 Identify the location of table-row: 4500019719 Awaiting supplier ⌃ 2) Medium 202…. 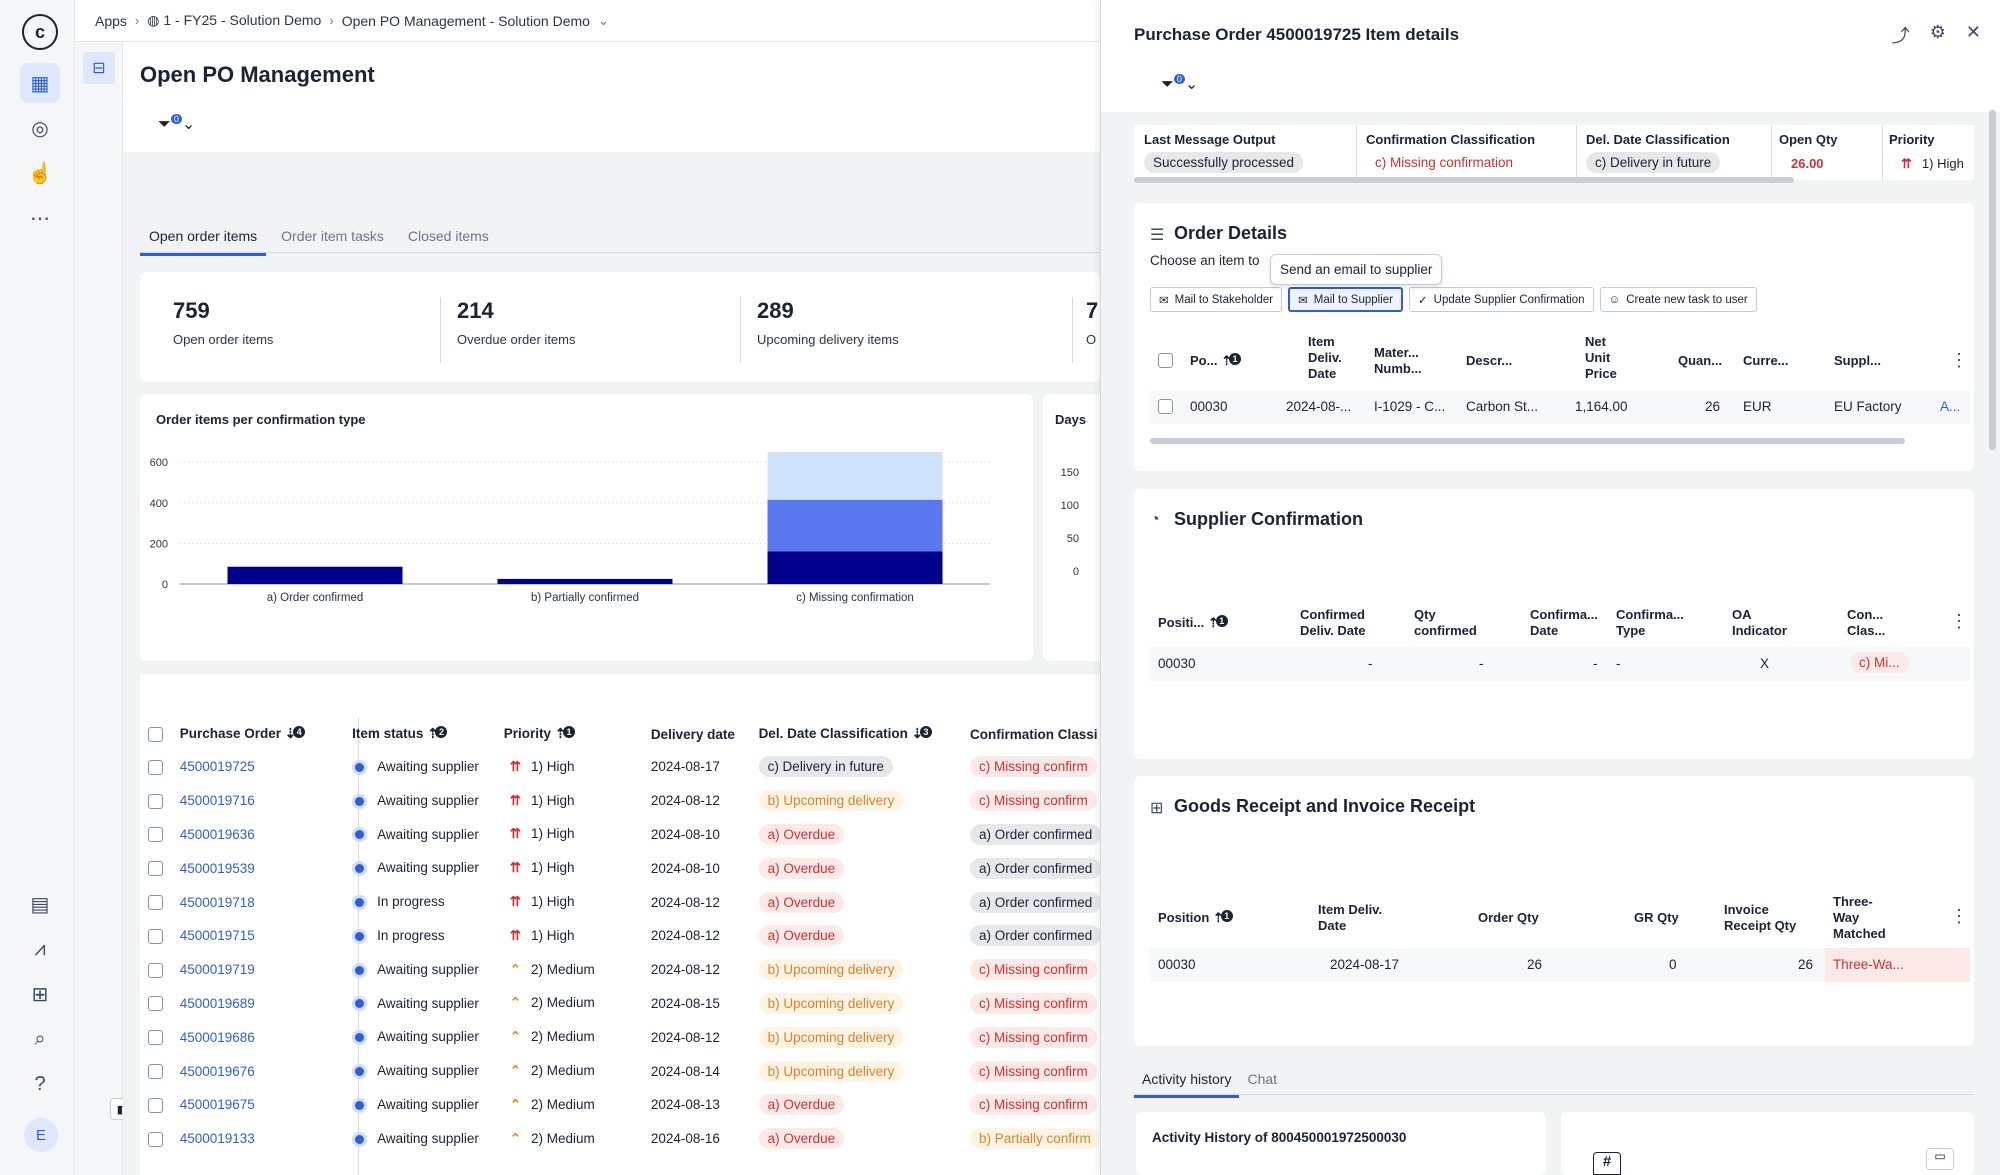
(620, 970).